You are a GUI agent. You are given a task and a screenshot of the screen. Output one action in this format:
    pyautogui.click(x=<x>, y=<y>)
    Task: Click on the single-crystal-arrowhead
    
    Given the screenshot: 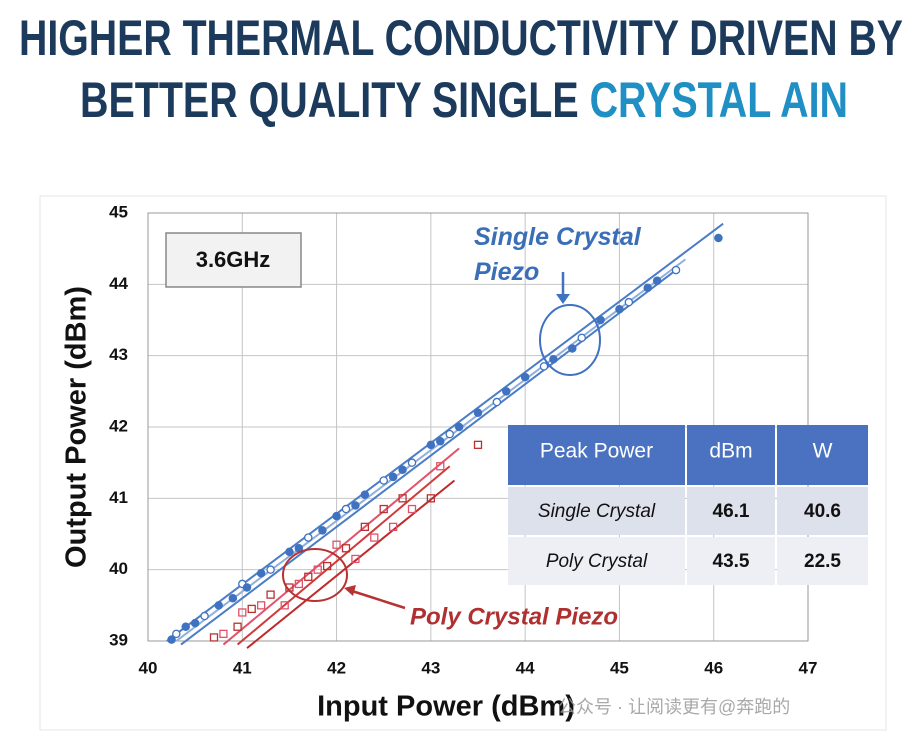 What is the action you would take?
    pyautogui.click(x=563, y=299)
    